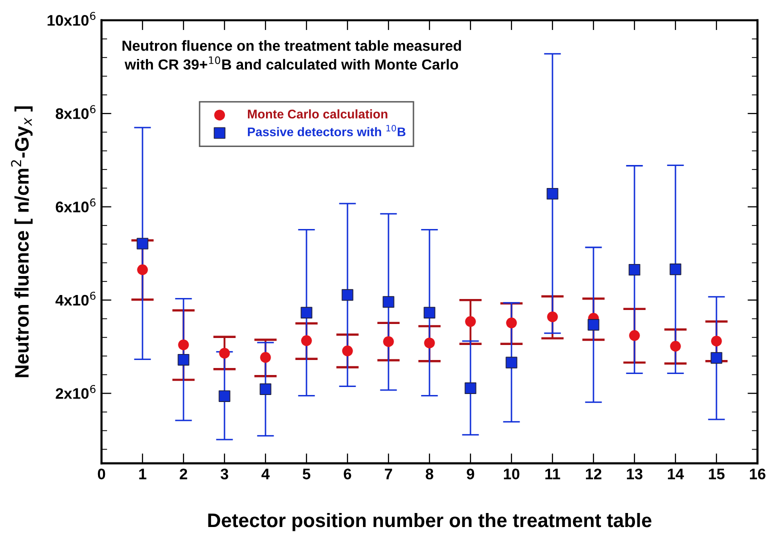 The height and width of the screenshot is (547, 769). What do you see at coordinates (184, 474) in the screenshot?
I see `x-tick-label: 2` at bounding box center [184, 474].